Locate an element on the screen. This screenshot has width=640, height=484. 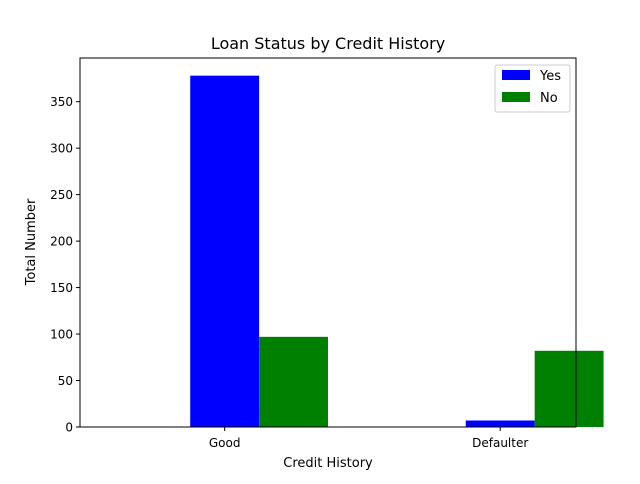
legend-swatch-no is located at coordinates (516, 97).